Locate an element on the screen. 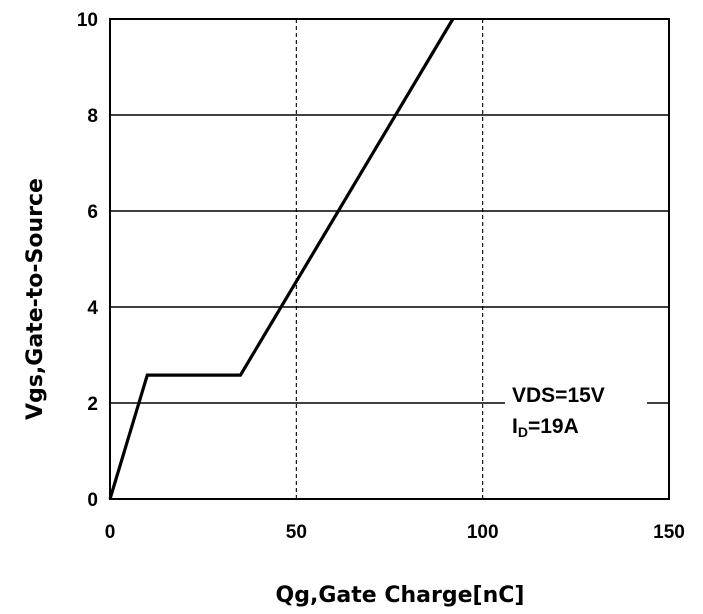 This screenshot has height=614, width=703. annotation-vds: VDS=15V is located at coordinates (558, 395).